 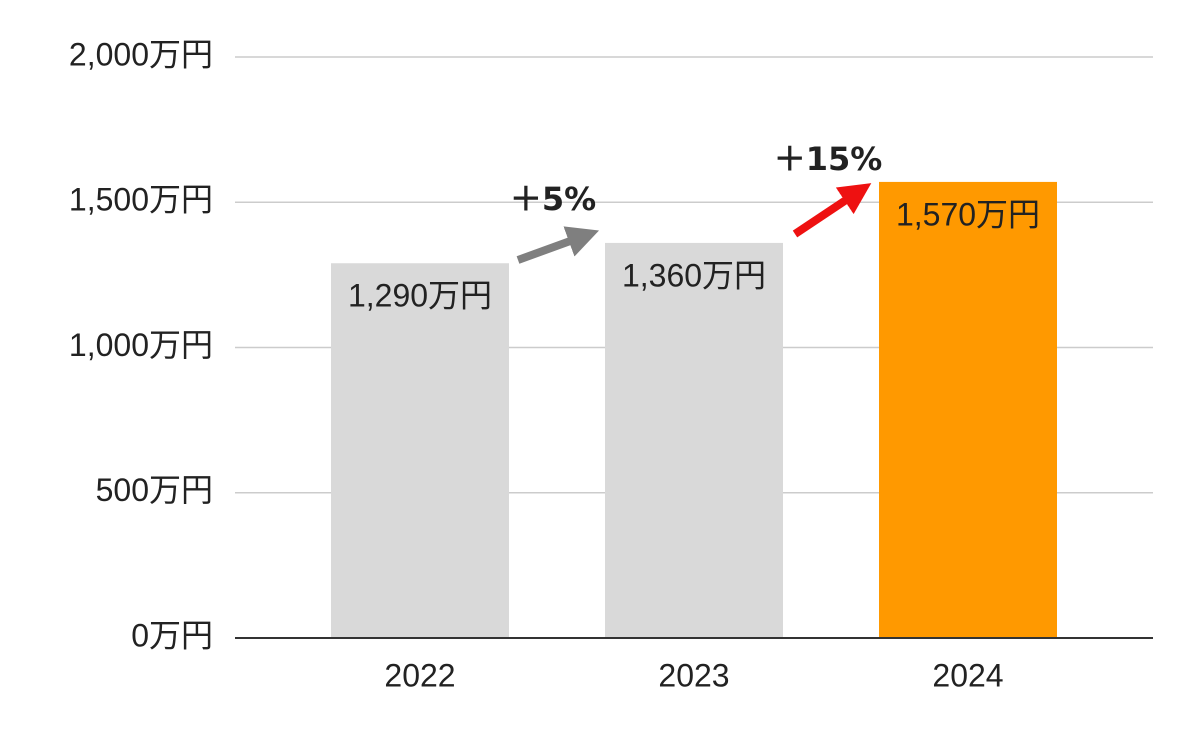 What do you see at coordinates (967, 675) in the screenshot?
I see `x-tick-label: 2024` at bounding box center [967, 675].